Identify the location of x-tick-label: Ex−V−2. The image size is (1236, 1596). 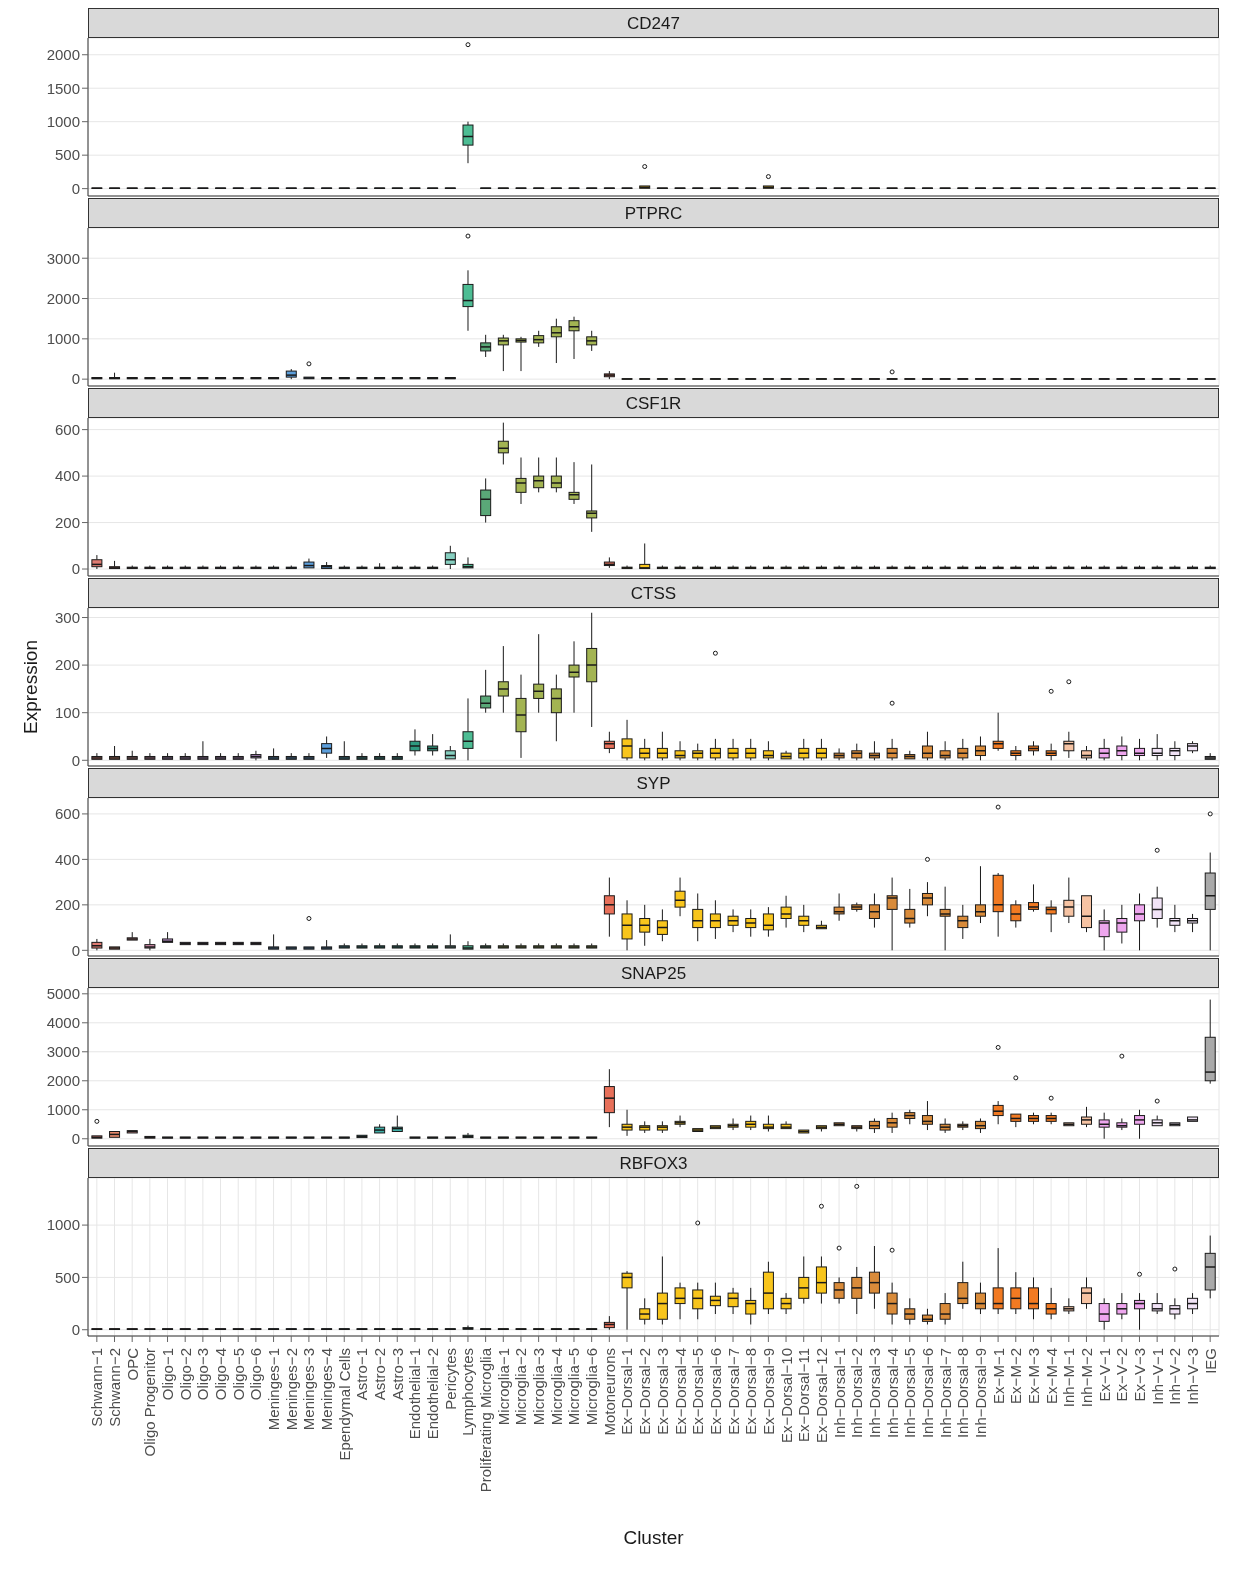
(1122, 1375).